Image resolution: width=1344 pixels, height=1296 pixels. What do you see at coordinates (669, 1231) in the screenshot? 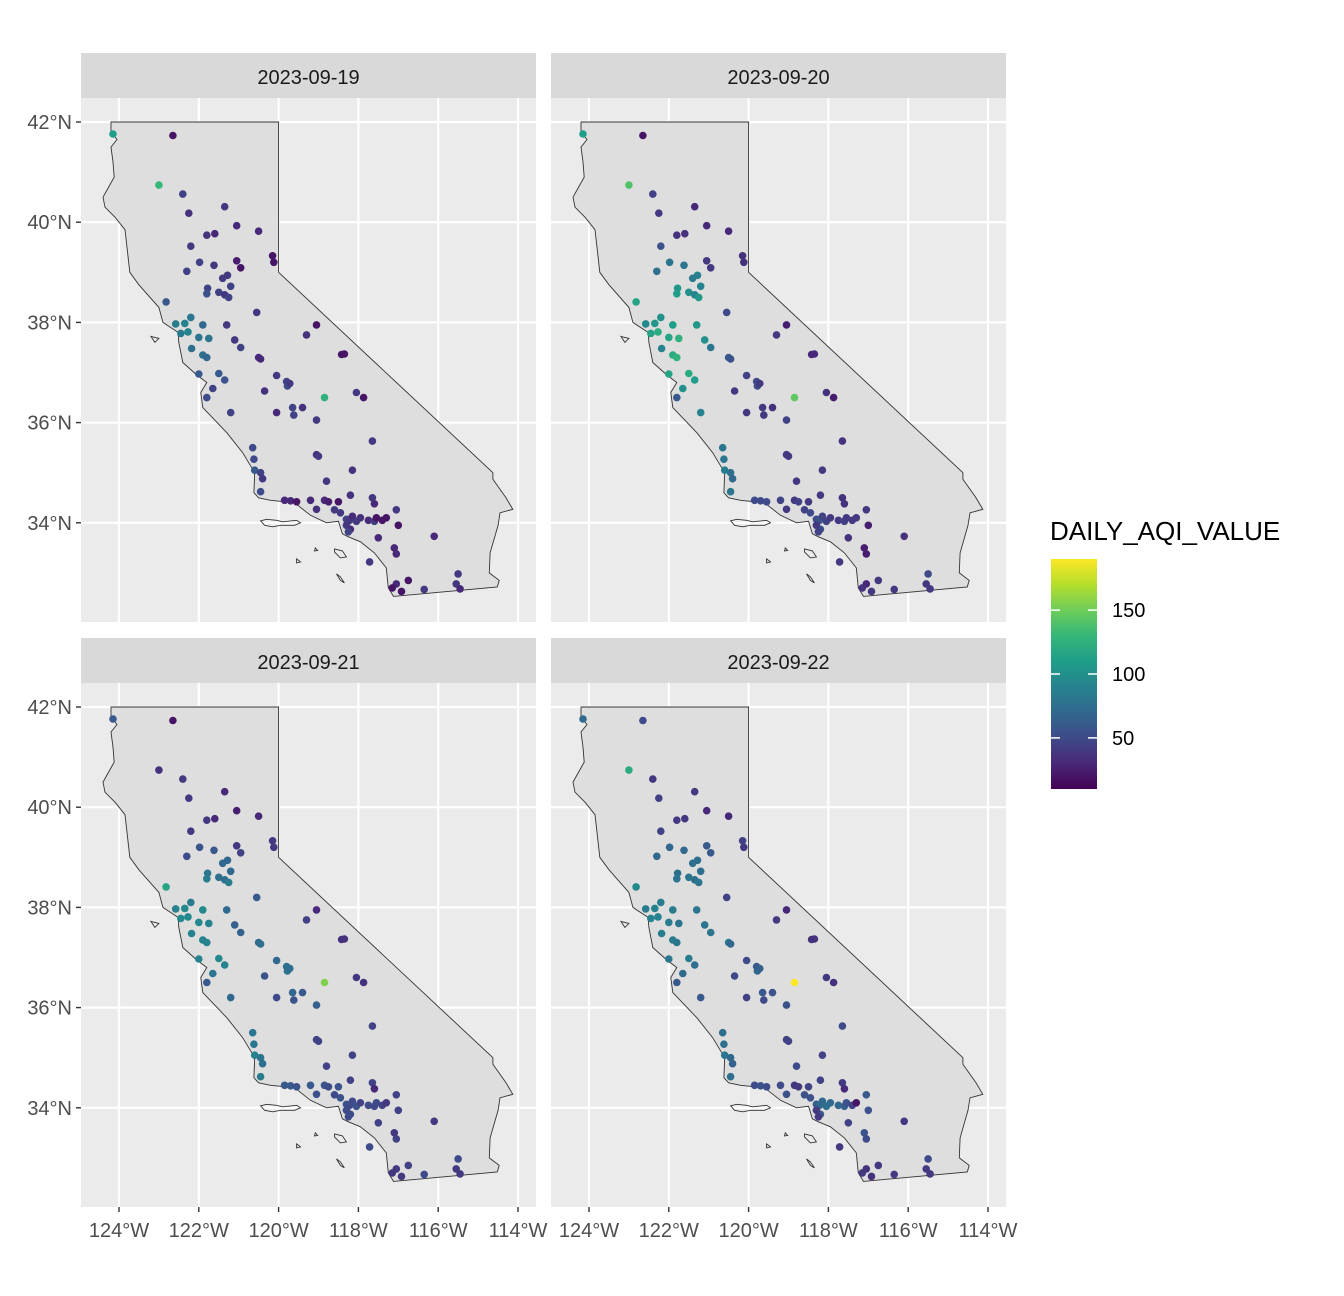
I see `x-tick-label: 122°W` at bounding box center [669, 1231].